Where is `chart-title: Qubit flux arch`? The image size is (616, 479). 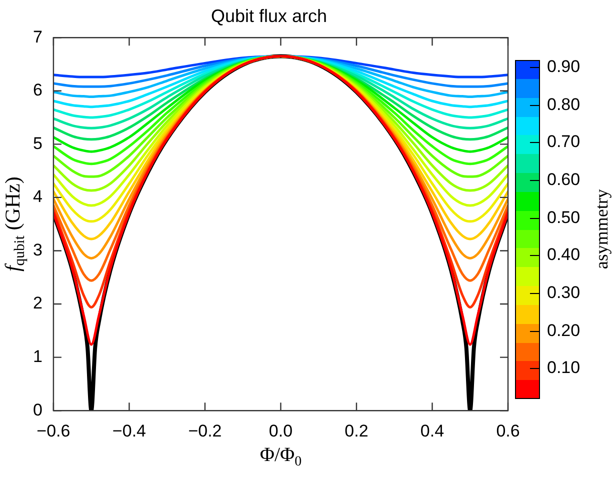 chart-title: Qubit flux arch is located at coordinates (269, 16).